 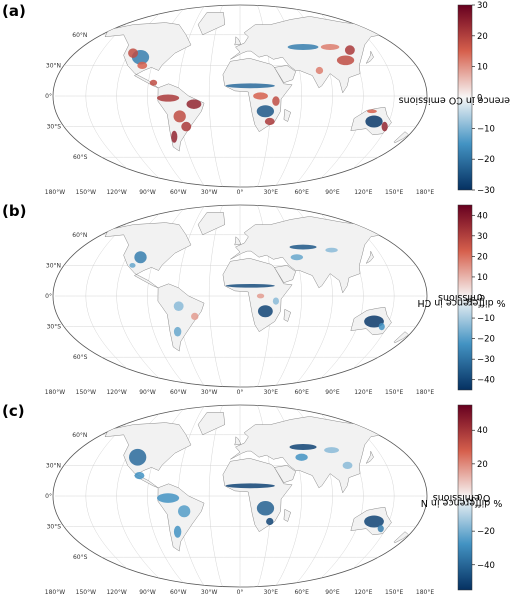 I want to click on panel-label: (b), so click(x=14, y=211).